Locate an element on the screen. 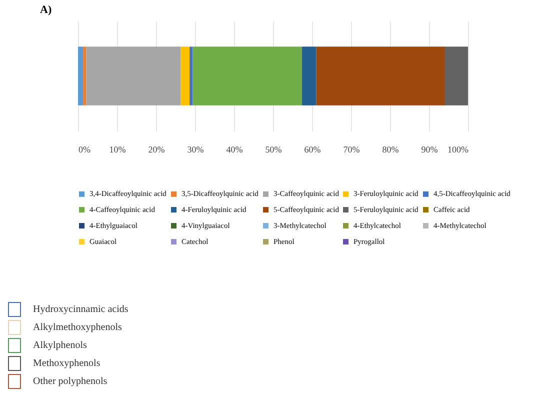 The image size is (550, 399). text: Other polyphenols is located at coordinates (70, 381).